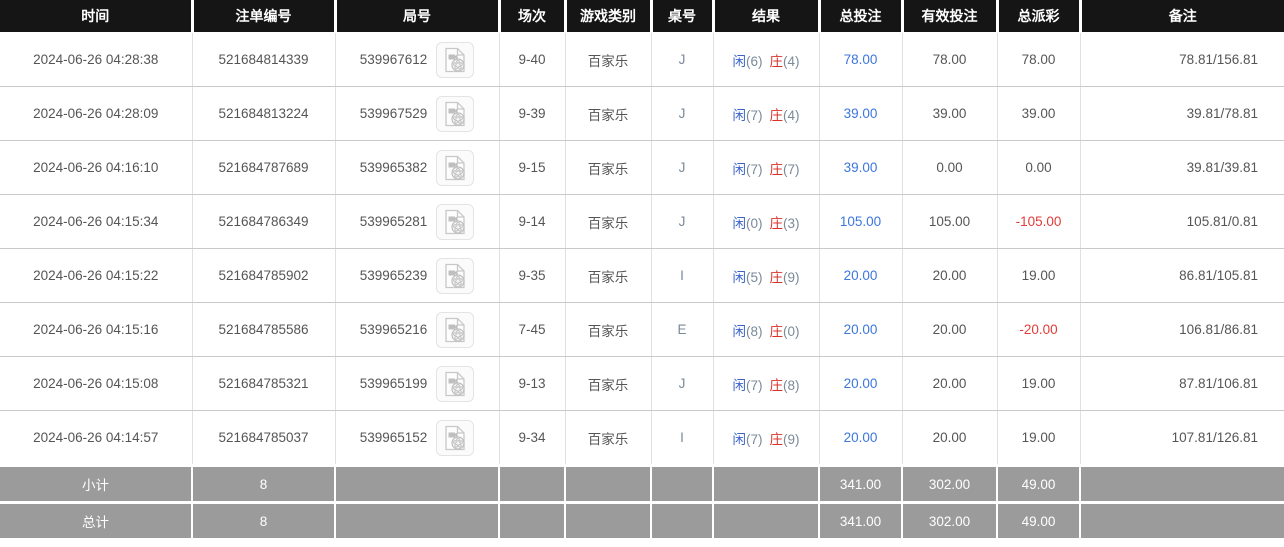 This screenshot has width=1284, height=547. Describe the element at coordinates (950, 221) in the screenshot. I see `cell-valid-bet: 105.00` at that location.